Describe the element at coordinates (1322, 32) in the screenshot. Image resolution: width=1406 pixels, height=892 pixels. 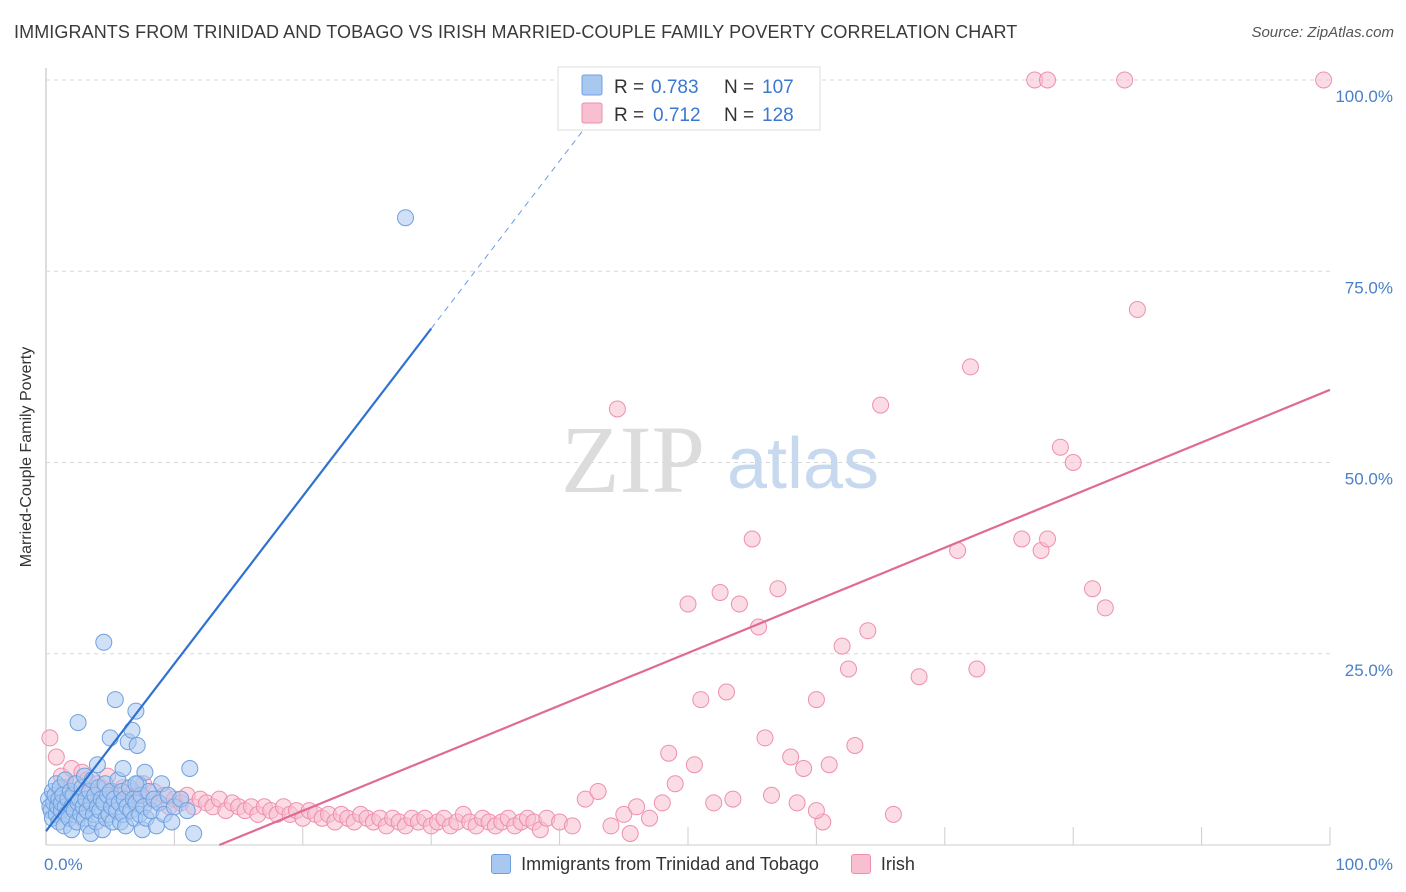
I see `chart-source: Source: ZipAtlas.com` at that location.